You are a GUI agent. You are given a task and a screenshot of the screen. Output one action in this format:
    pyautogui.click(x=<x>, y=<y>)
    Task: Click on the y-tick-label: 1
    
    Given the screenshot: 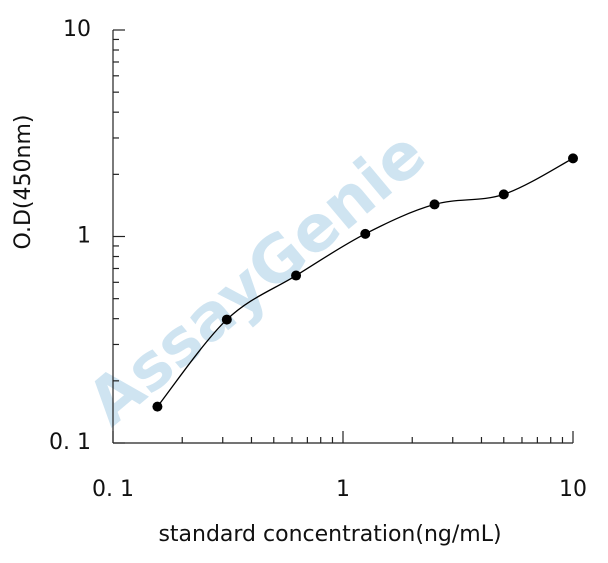 What is the action you would take?
    pyautogui.click(x=84, y=236)
    